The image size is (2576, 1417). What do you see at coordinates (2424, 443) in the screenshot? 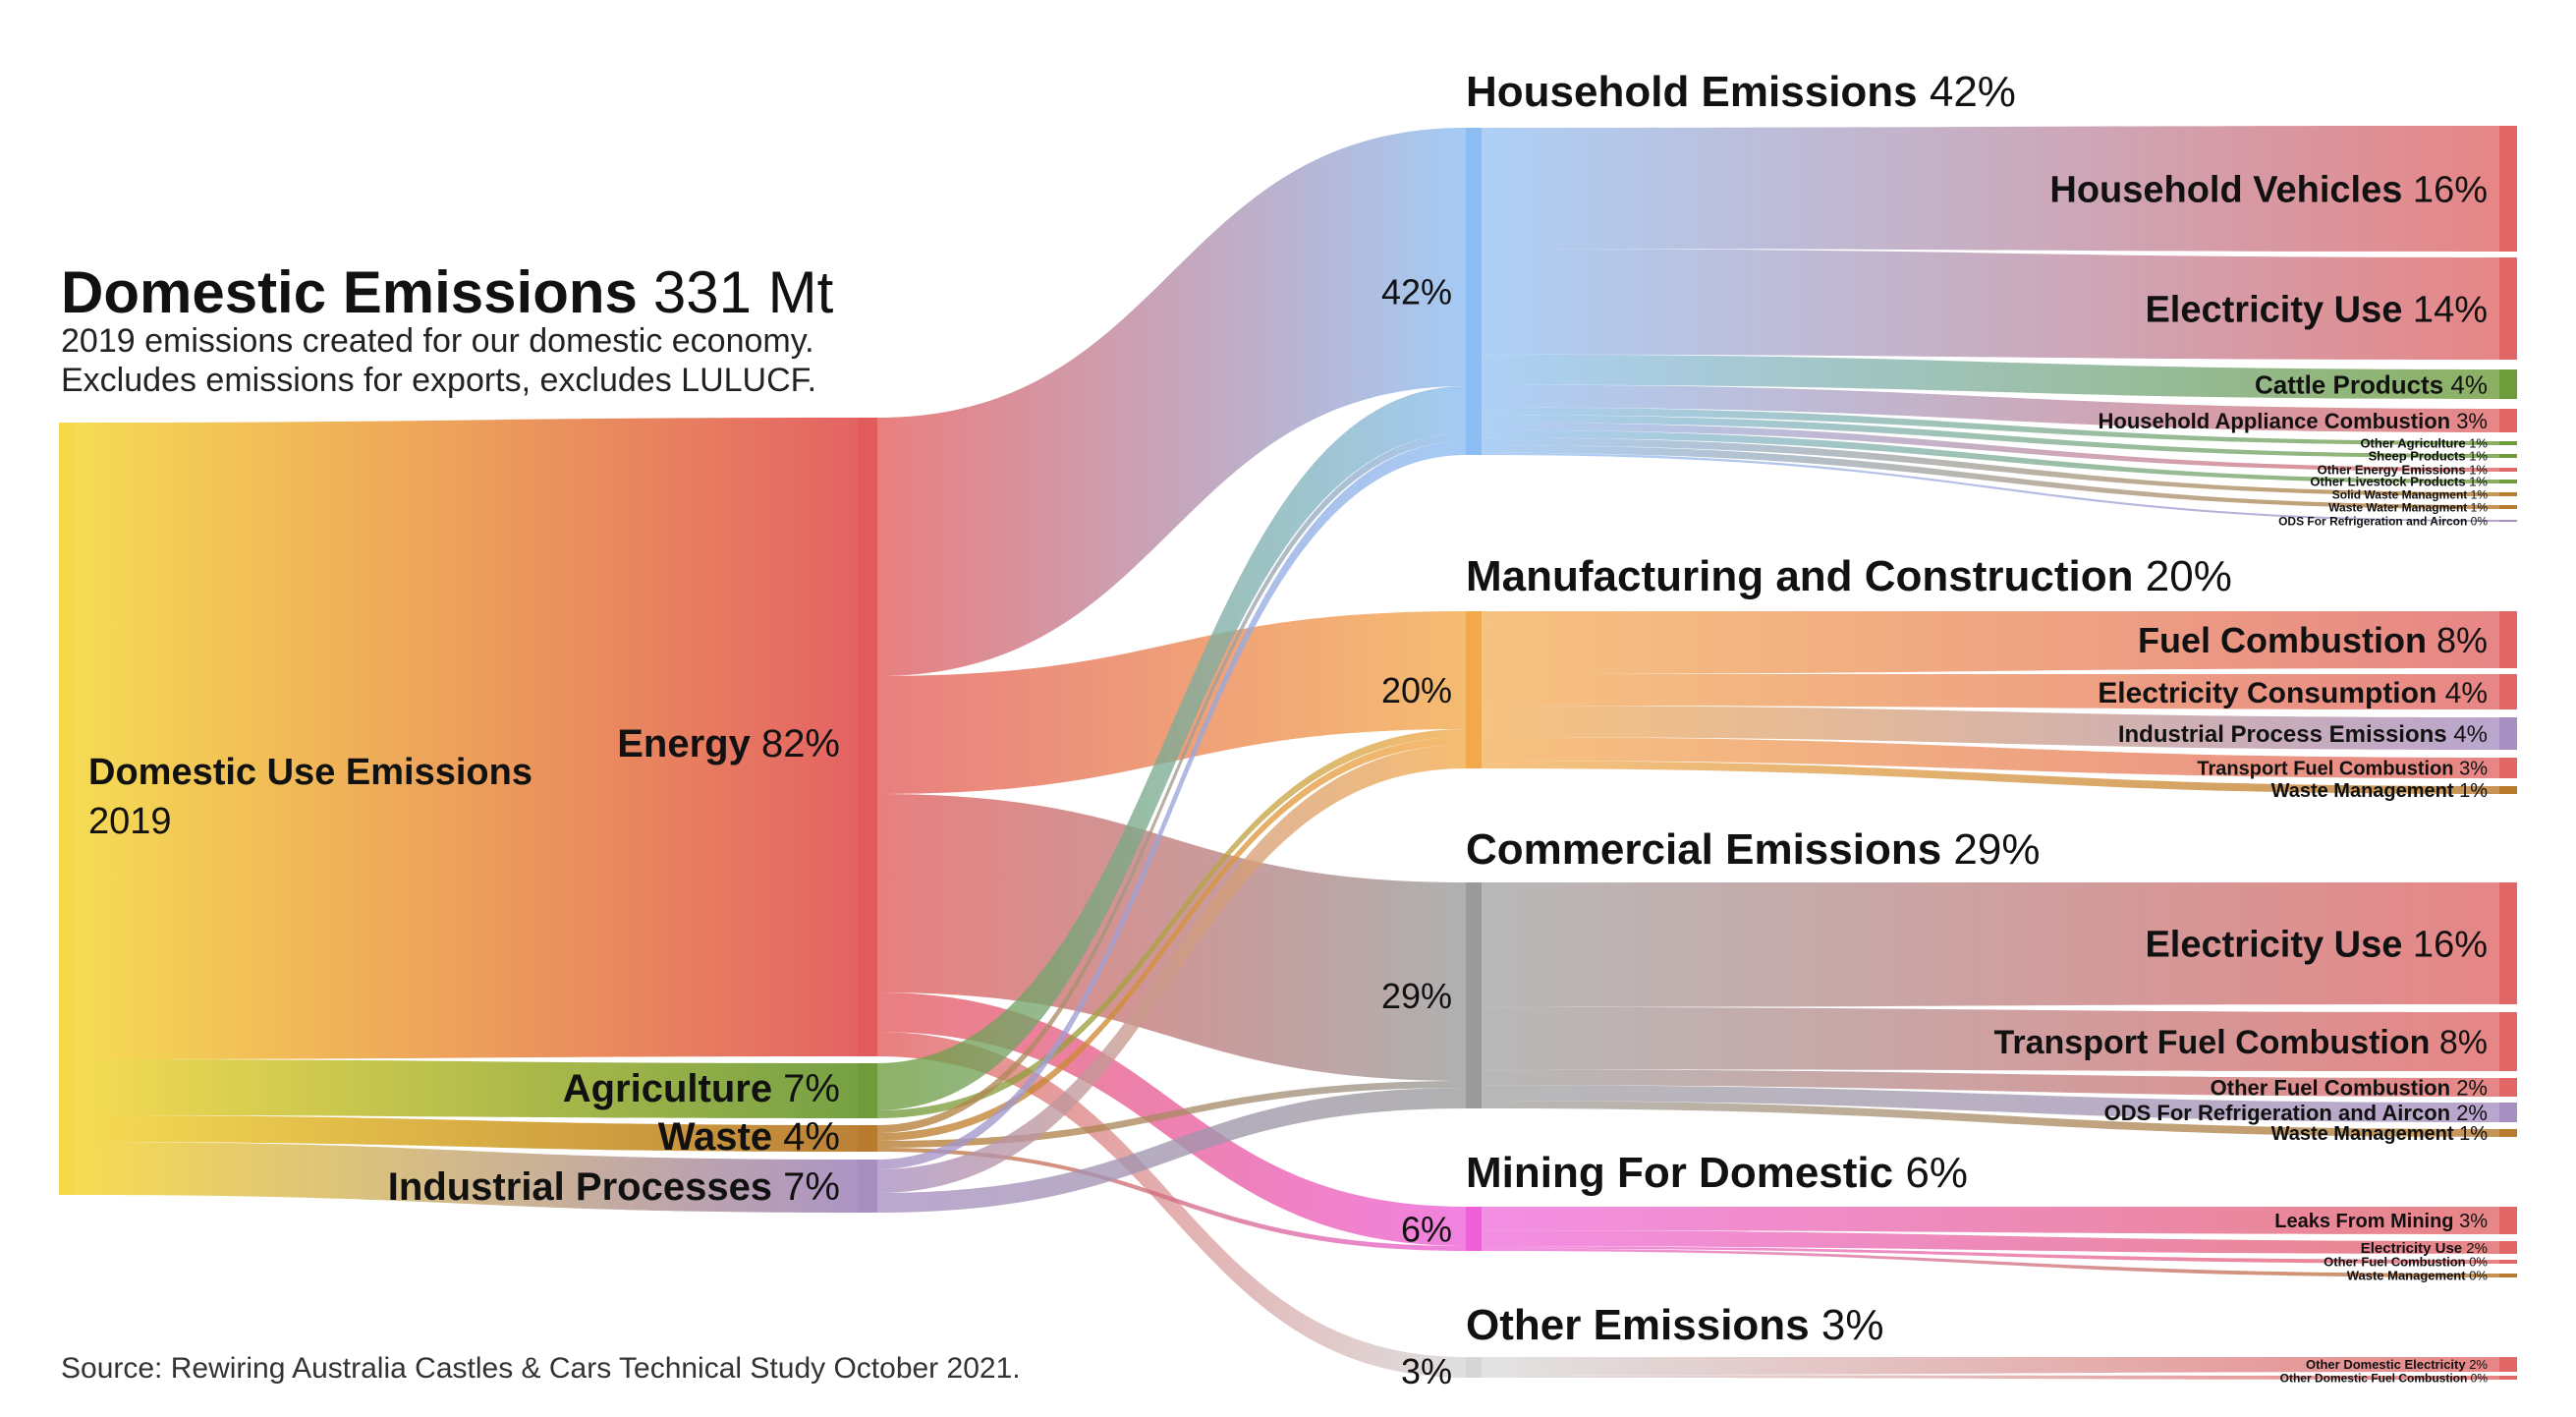
I see `leaf-label-household-4: Other Agriculture 1%` at bounding box center [2424, 443].